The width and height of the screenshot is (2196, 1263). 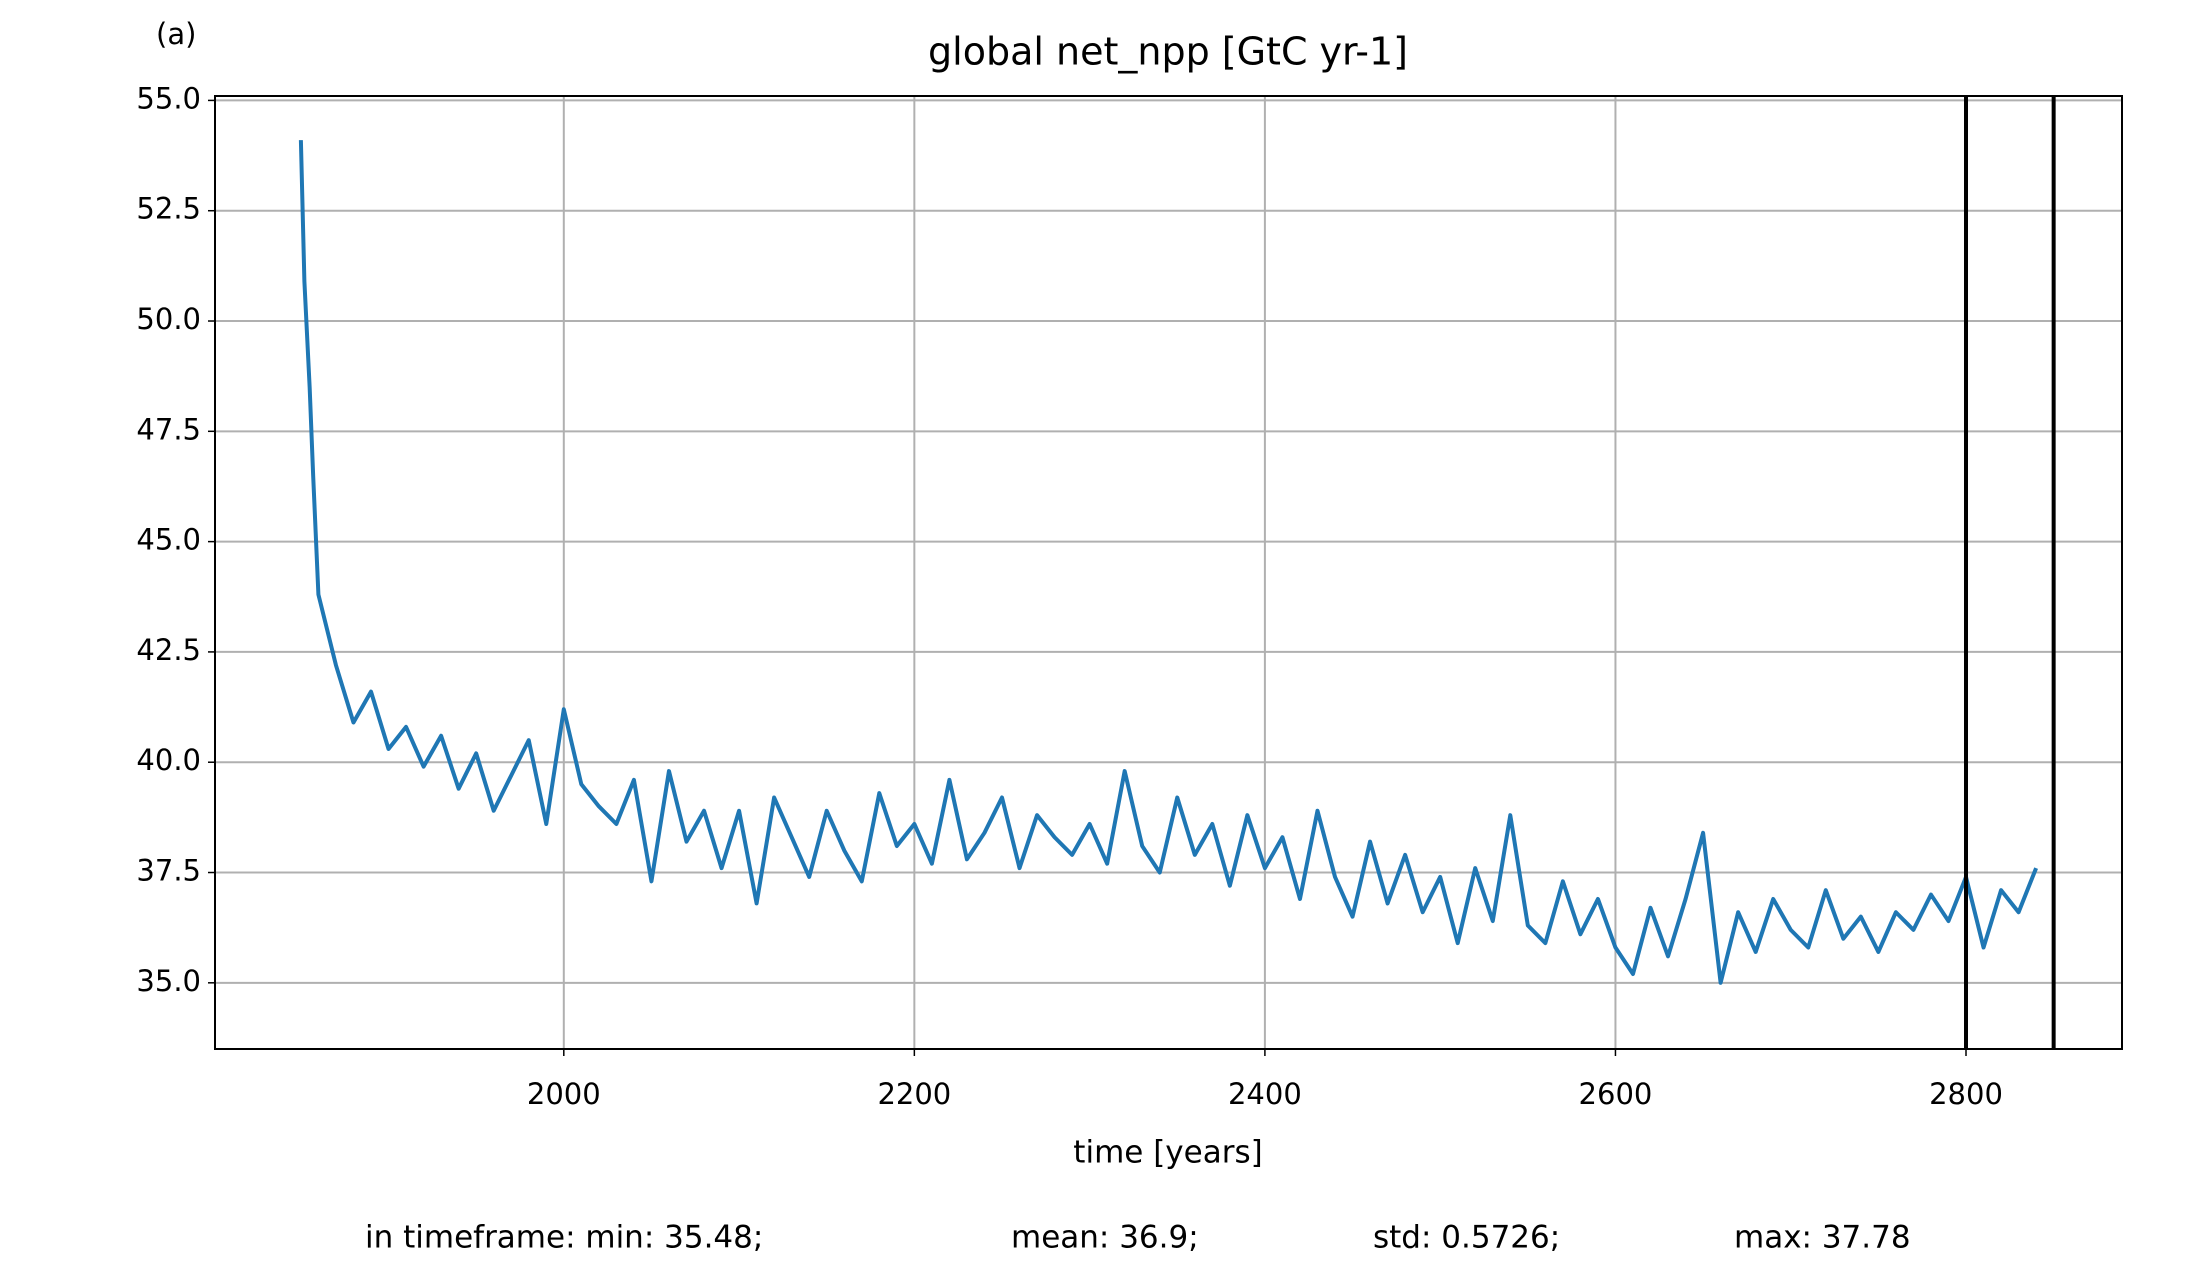 I want to click on y-tick-label: 47.5, so click(x=168, y=429).